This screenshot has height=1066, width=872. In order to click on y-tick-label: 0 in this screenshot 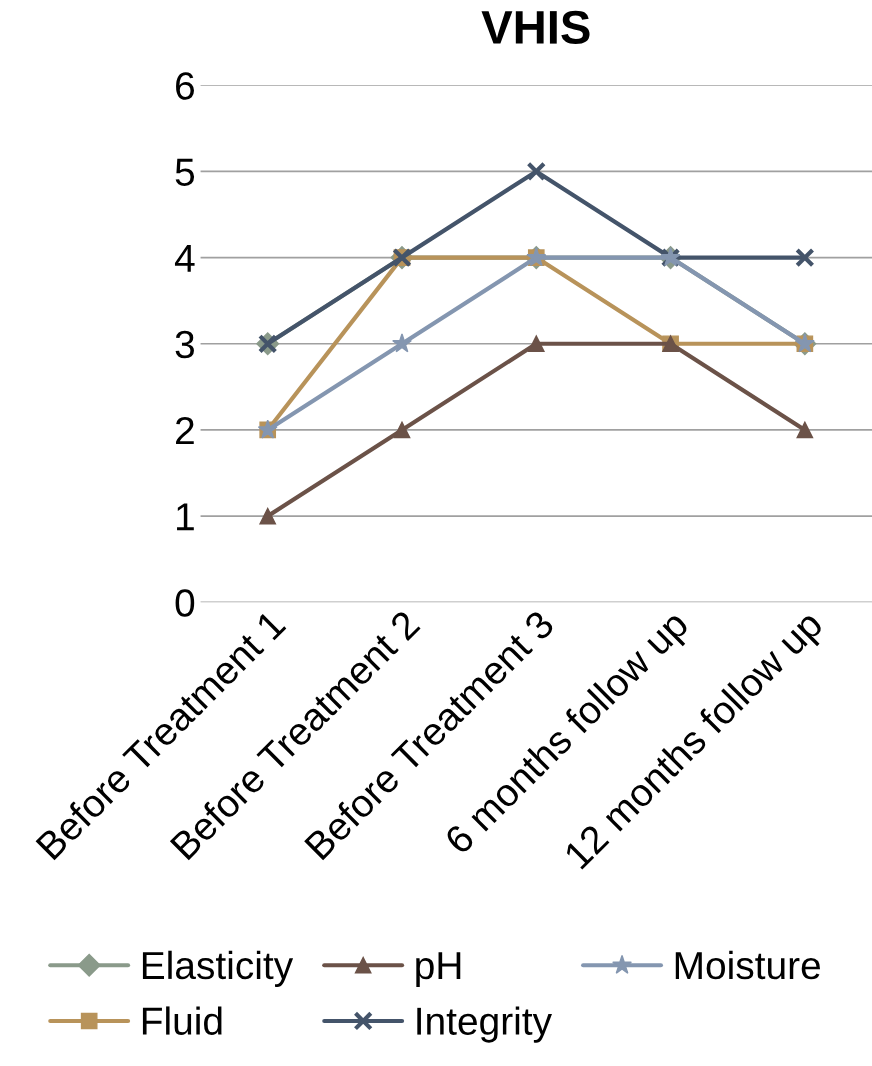, I will do `click(185, 603)`.